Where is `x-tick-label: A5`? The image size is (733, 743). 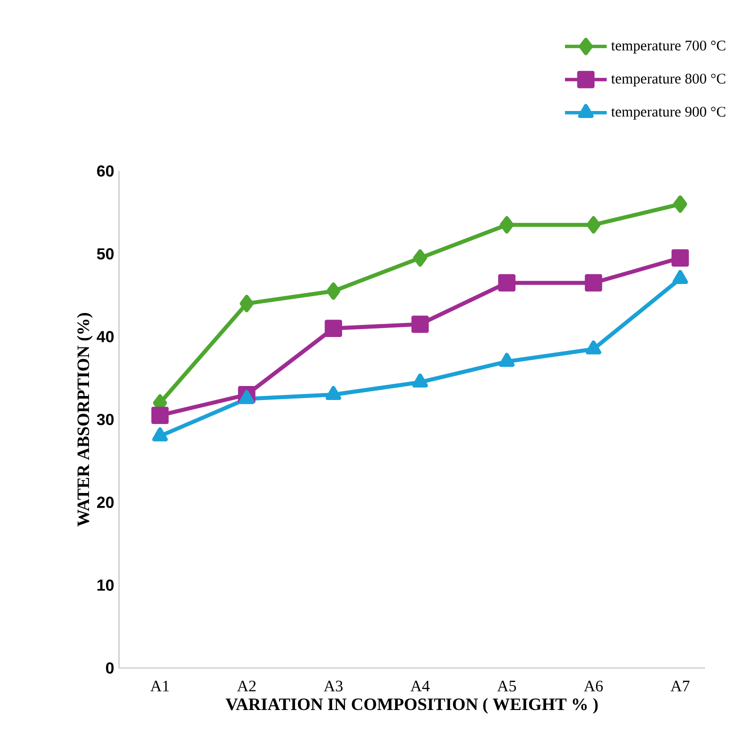 x-tick-label: A5 is located at coordinates (506, 686).